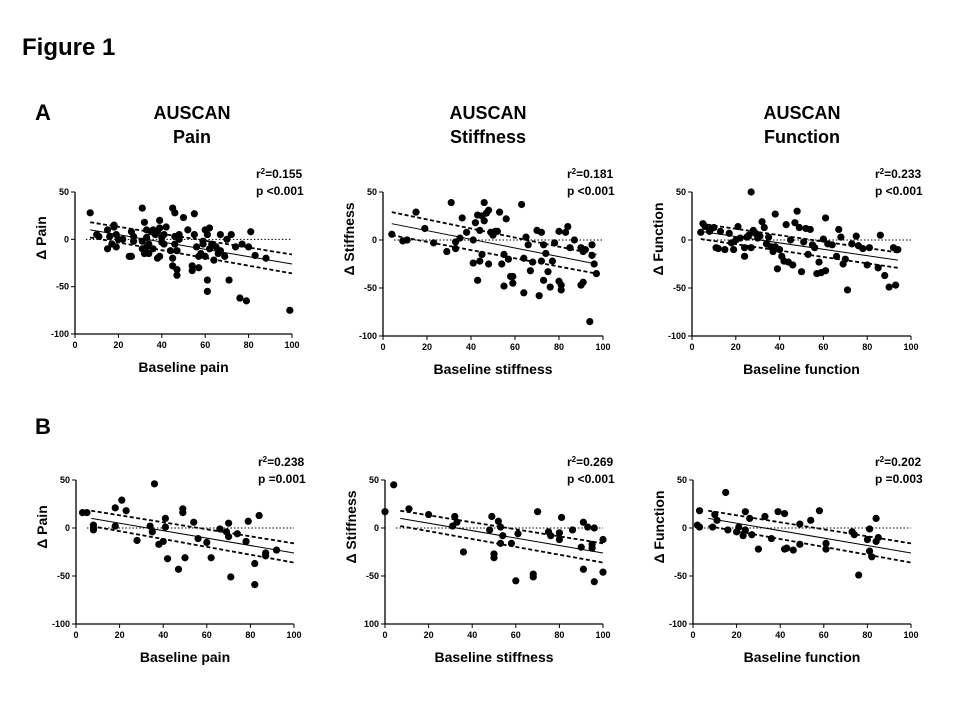 The height and width of the screenshot is (720, 960). What do you see at coordinates (279, 174) in the screenshot?
I see `r-squared-label: r2=0.155` at bounding box center [279, 174].